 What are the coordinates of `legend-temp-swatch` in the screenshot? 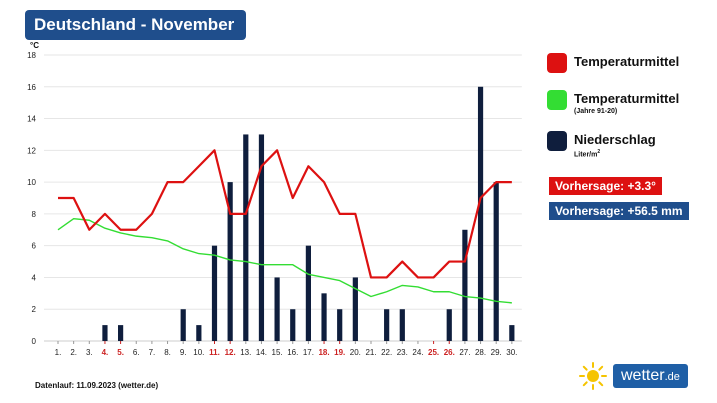 It's located at (557, 63).